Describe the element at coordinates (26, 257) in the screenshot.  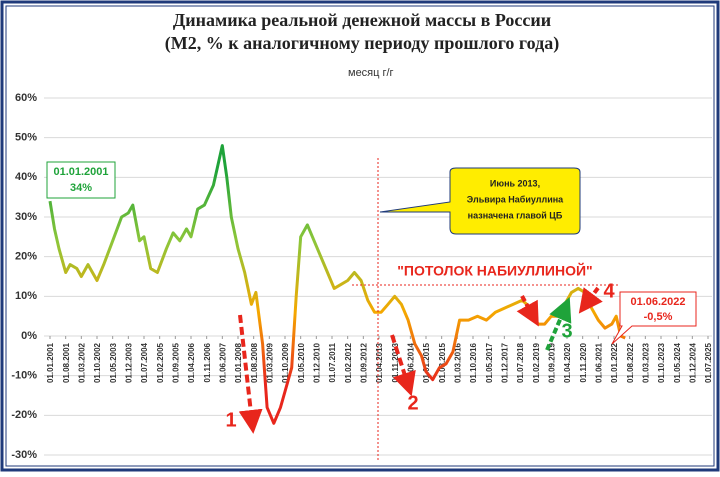
I see `y-tick-label: 20%` at that location.